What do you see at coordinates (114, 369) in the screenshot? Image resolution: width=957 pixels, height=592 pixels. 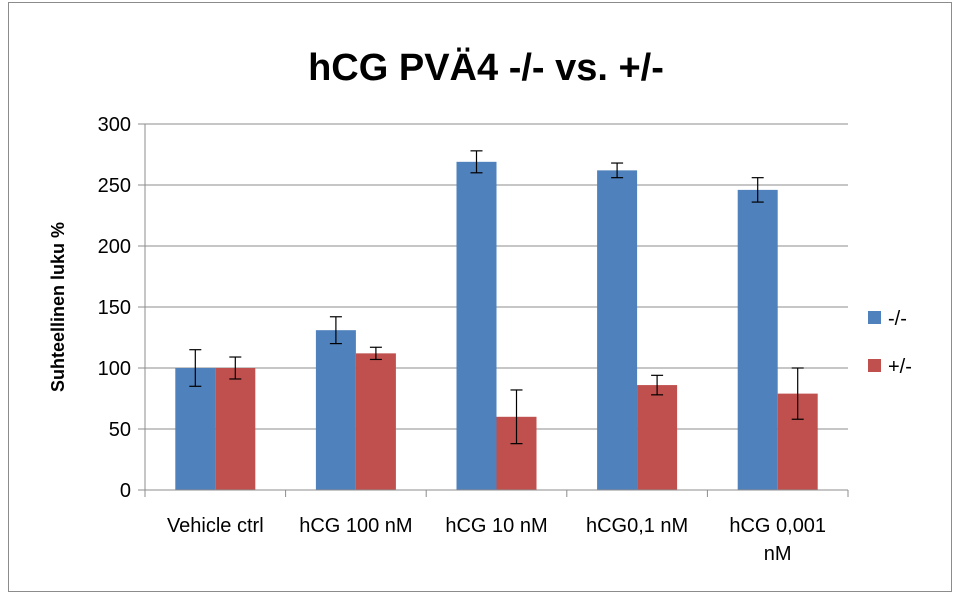 I see `y-tick-label: 100` at bounding box center [114, 369].